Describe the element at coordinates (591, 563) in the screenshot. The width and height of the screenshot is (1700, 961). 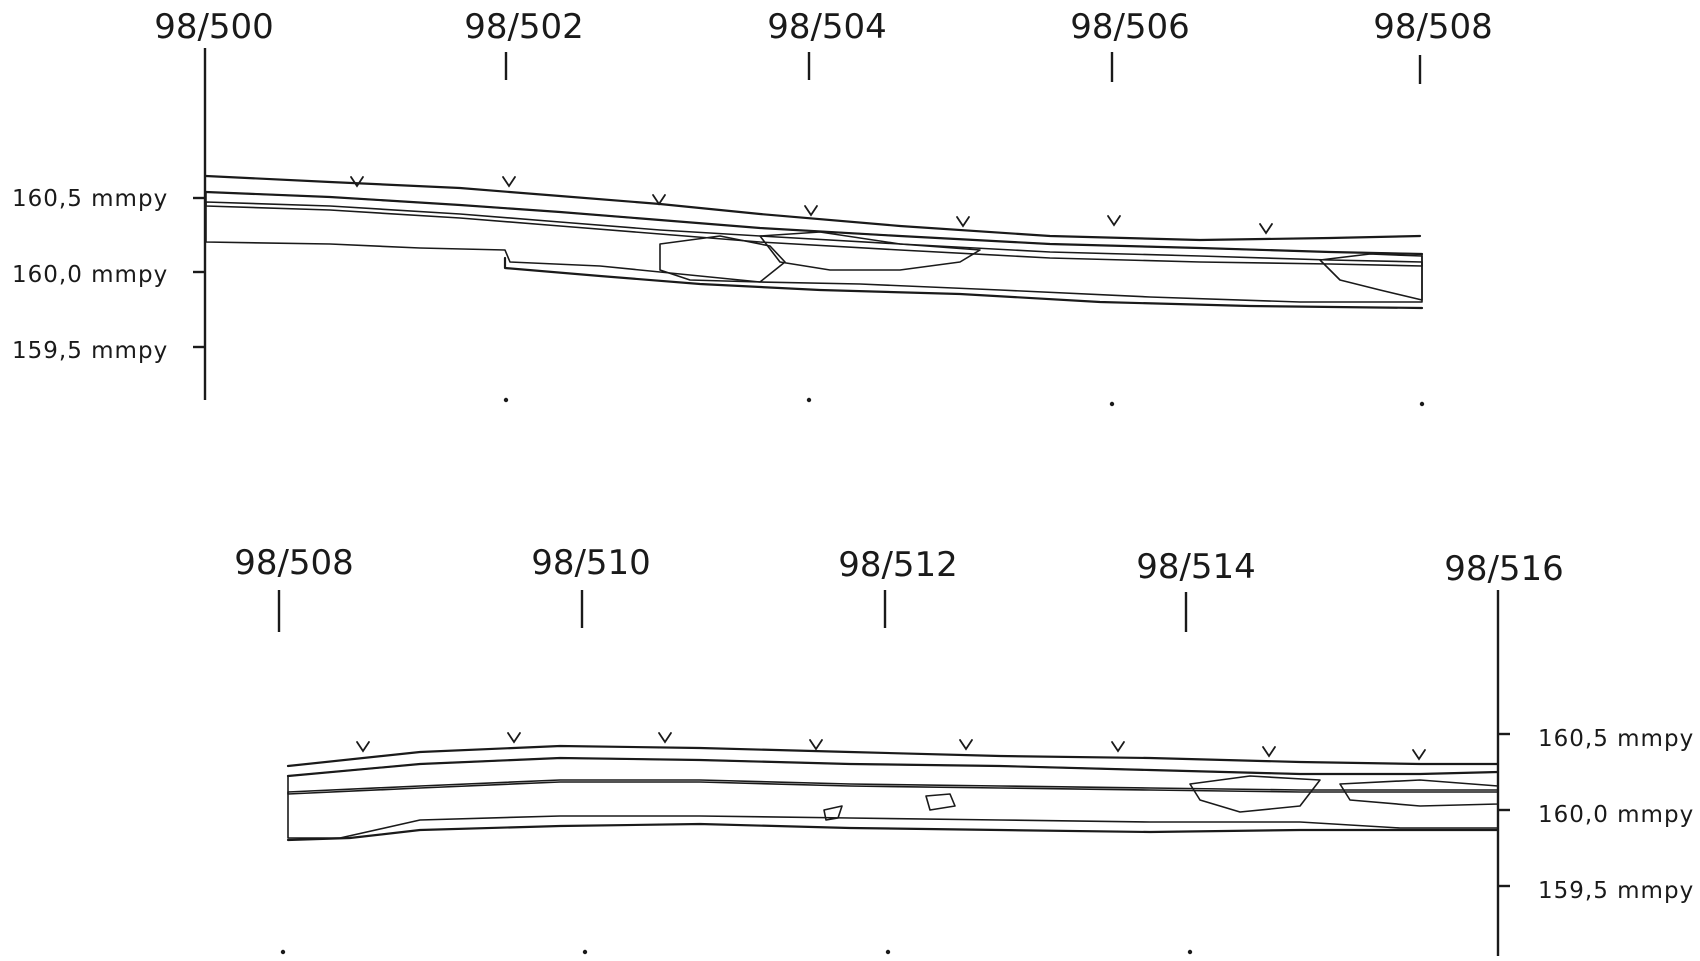
I see `station-label: 98/510` at that location.